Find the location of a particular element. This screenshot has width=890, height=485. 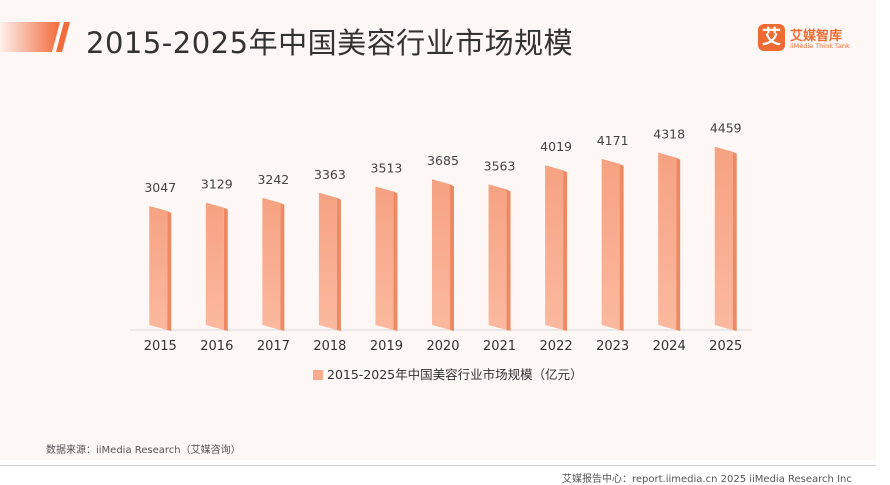

bar-side-2022 is located at coordinates (565, 250).